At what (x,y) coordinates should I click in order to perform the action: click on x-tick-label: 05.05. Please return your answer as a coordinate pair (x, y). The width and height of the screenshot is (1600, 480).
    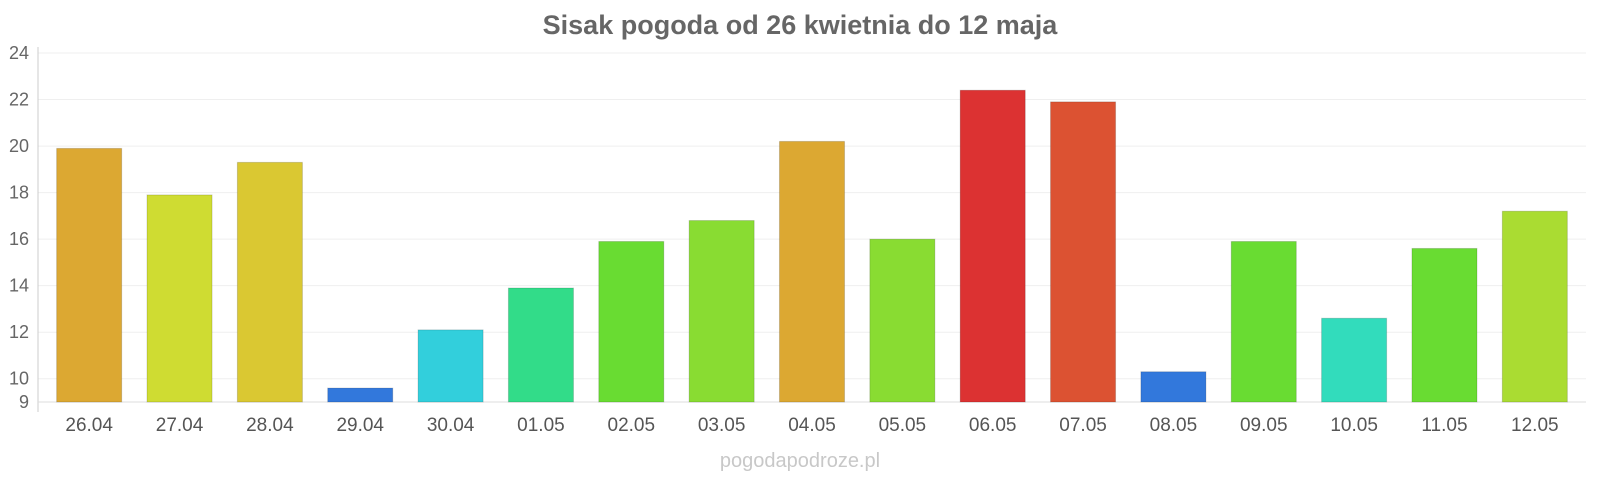
    Looking at the image, I should click on (903, 425).